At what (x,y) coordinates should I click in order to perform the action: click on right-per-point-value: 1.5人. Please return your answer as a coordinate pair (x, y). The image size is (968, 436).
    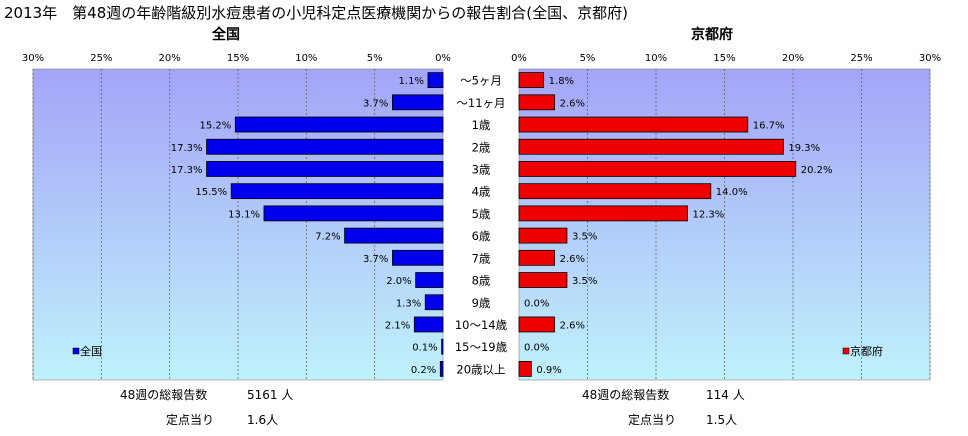
    Looking at the image, I should click on (721, 420).